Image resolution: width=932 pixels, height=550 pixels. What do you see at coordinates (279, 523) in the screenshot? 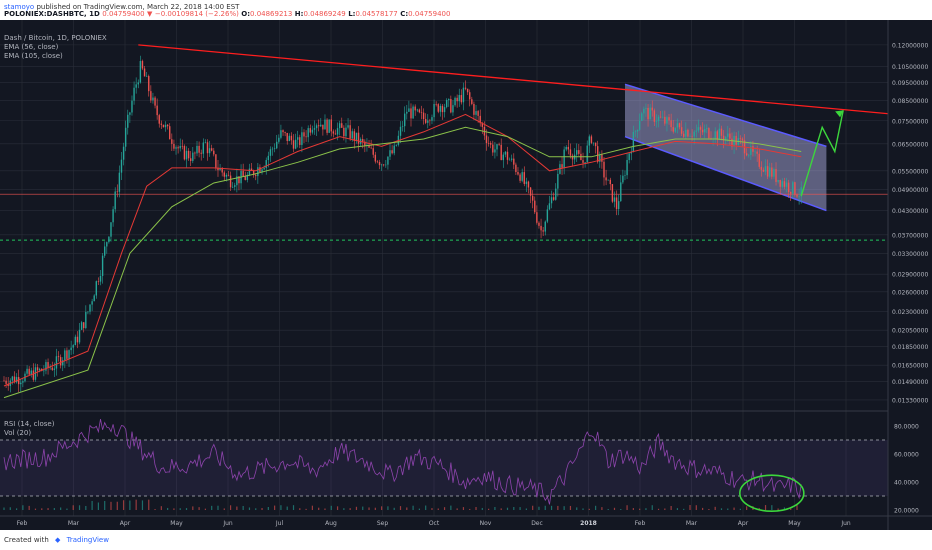
I see `time-tick-label: Jul` at bounding box center [279, 523].